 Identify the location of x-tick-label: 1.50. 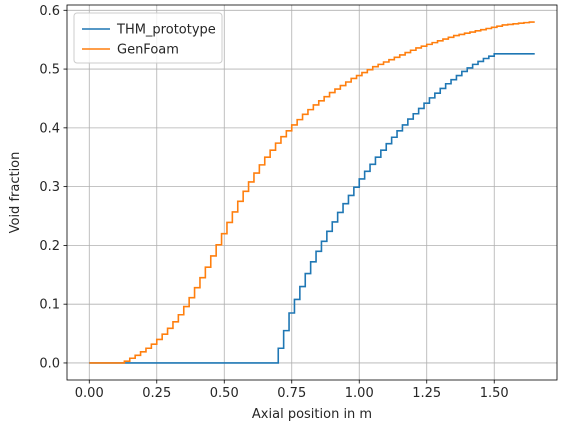
(494, 393).